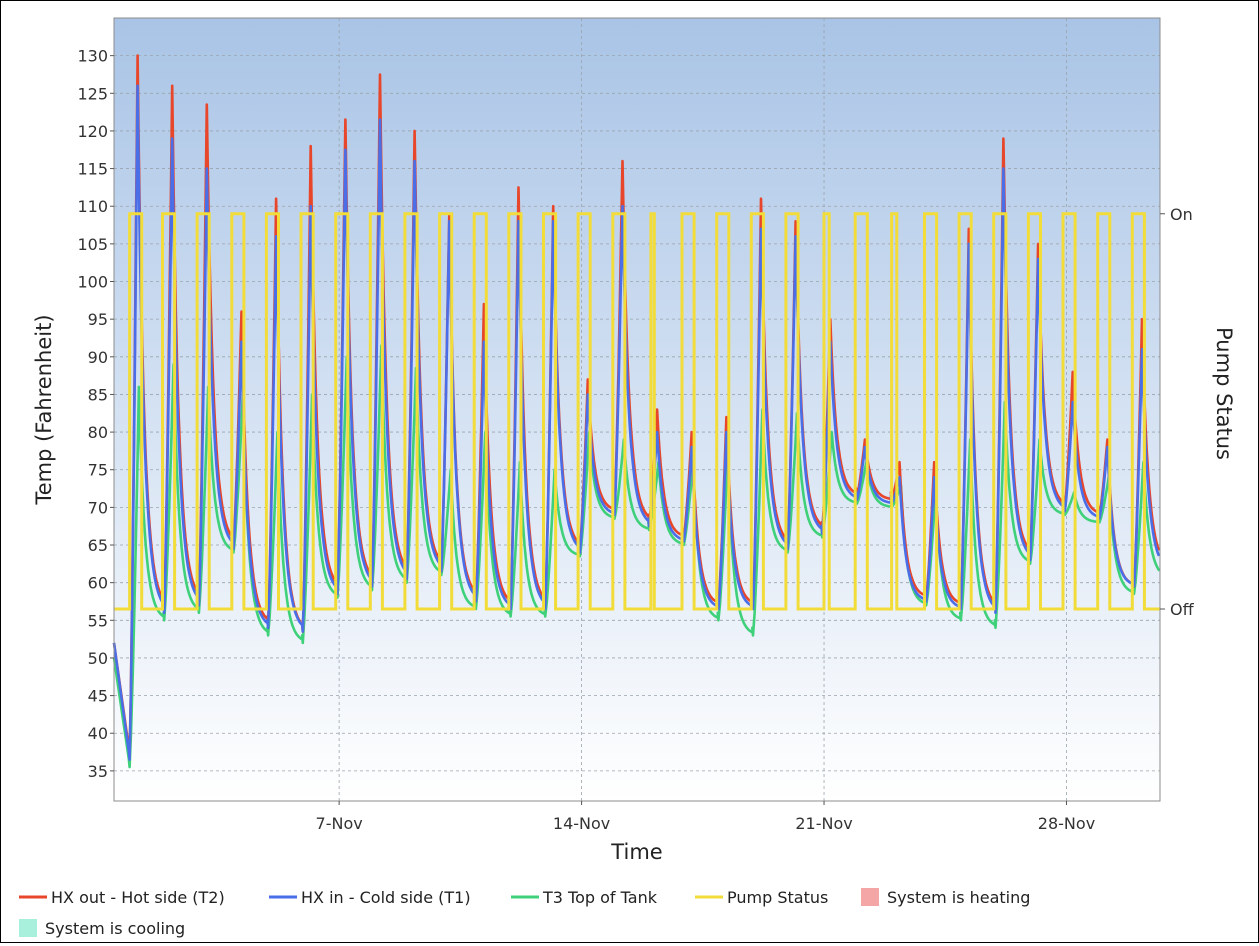  I want to click on y-tick-label: 95, so click(98, 319).